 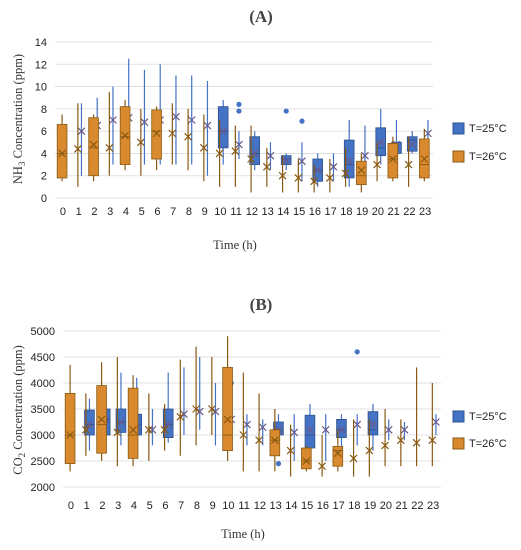 I want to click on y-tick-label: 2, so click(x=44, y=177).